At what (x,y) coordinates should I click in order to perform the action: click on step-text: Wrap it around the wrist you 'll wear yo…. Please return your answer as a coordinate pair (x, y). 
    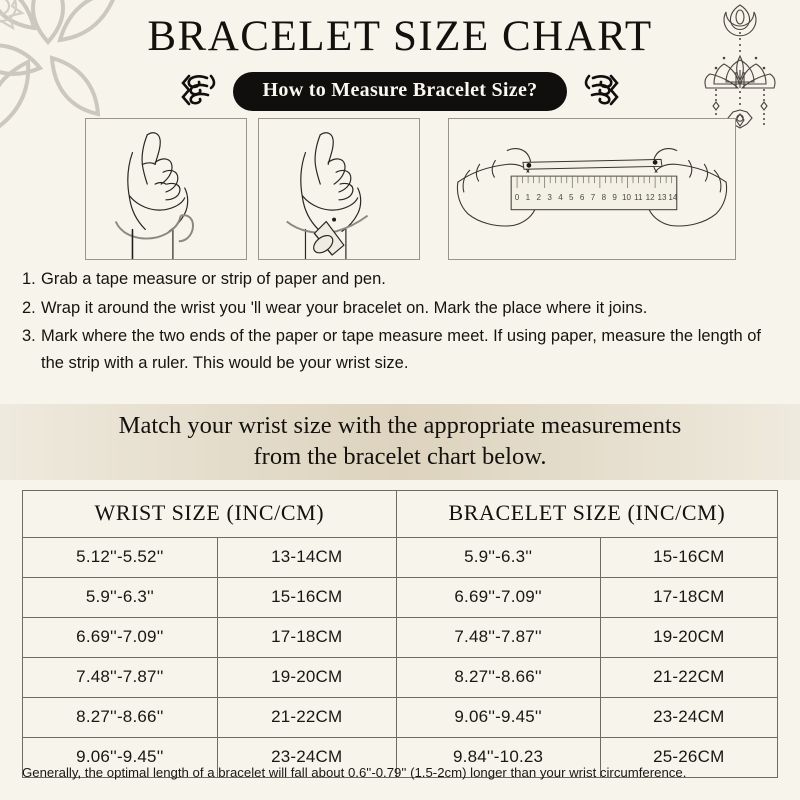
    Looking at the image, I should click on (344, 307).